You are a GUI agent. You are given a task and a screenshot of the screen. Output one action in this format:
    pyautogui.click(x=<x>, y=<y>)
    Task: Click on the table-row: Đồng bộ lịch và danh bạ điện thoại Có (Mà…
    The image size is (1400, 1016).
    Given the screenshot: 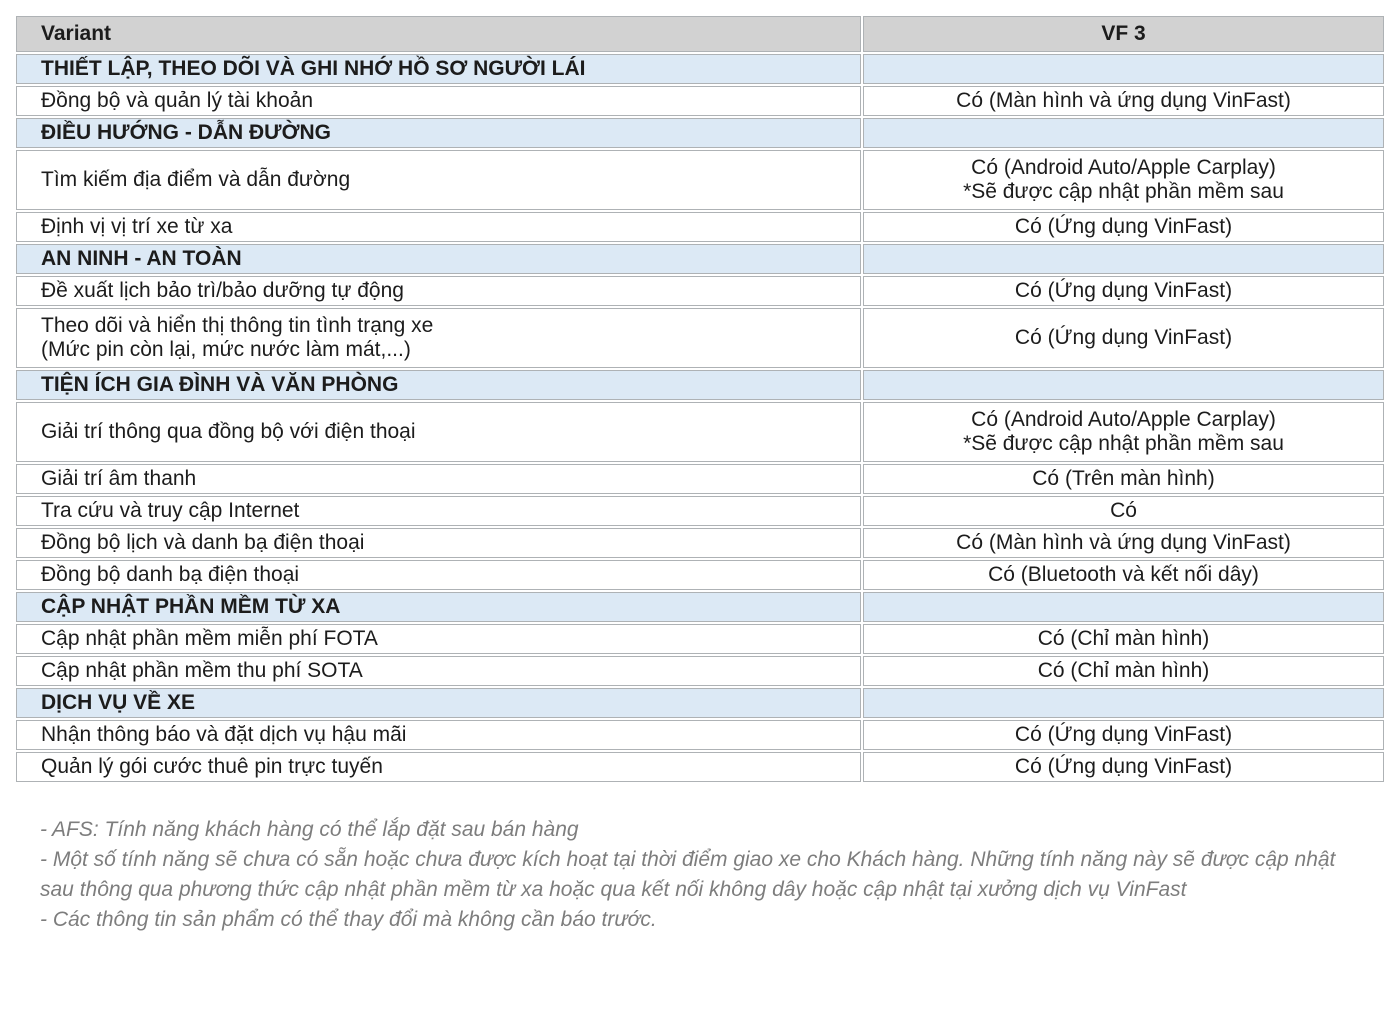 What is the action you would take?
    pyautogui.click(x=700, y=543)
    